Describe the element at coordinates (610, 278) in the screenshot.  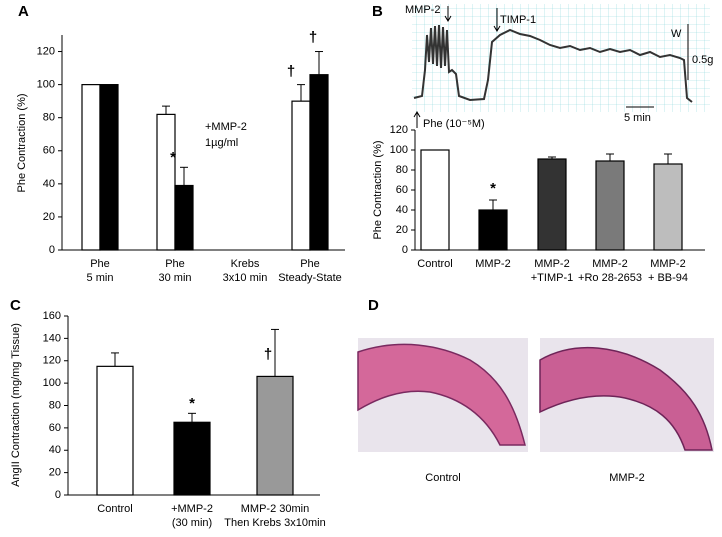
I see `x-tick-label: +Ro 28-2653` at that location.